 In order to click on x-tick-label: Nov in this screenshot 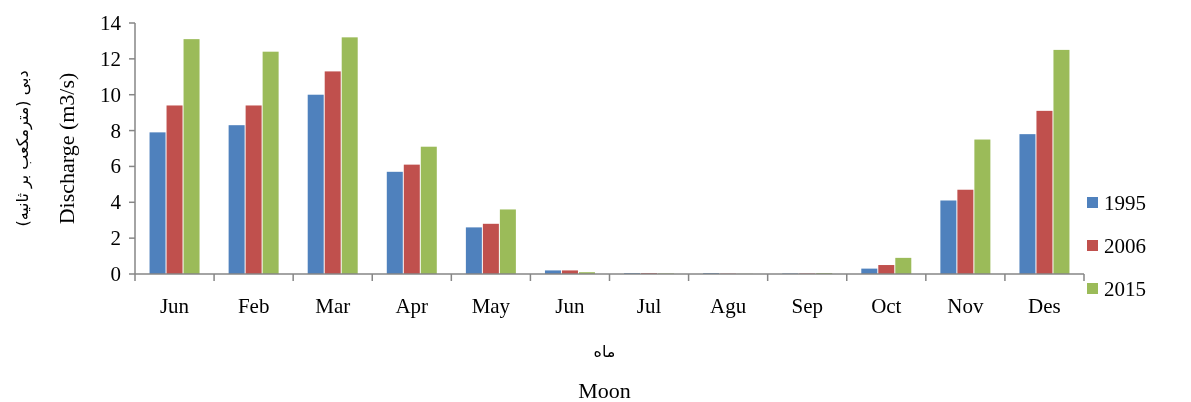, I will do `click(965, 306)`.